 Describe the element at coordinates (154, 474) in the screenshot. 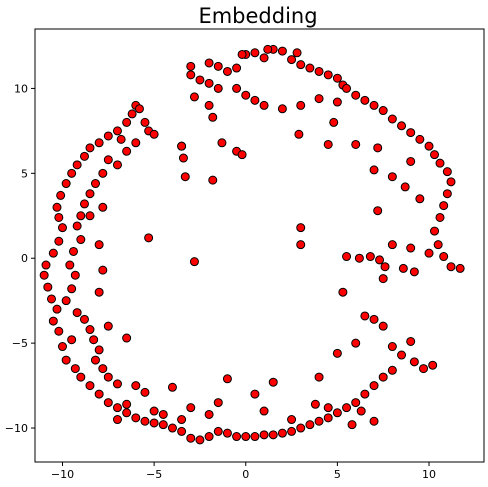

I see `x-tick-label: −5` at that location.